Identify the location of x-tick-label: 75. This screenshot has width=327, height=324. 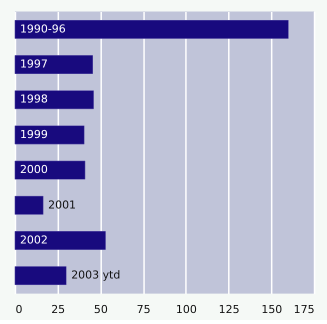
(143, 309).